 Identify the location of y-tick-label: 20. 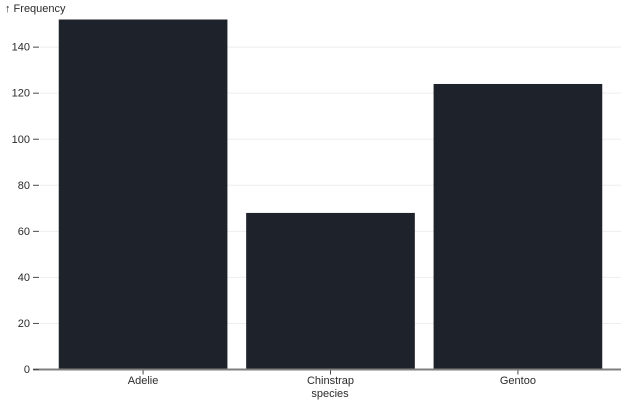
(24, 324).